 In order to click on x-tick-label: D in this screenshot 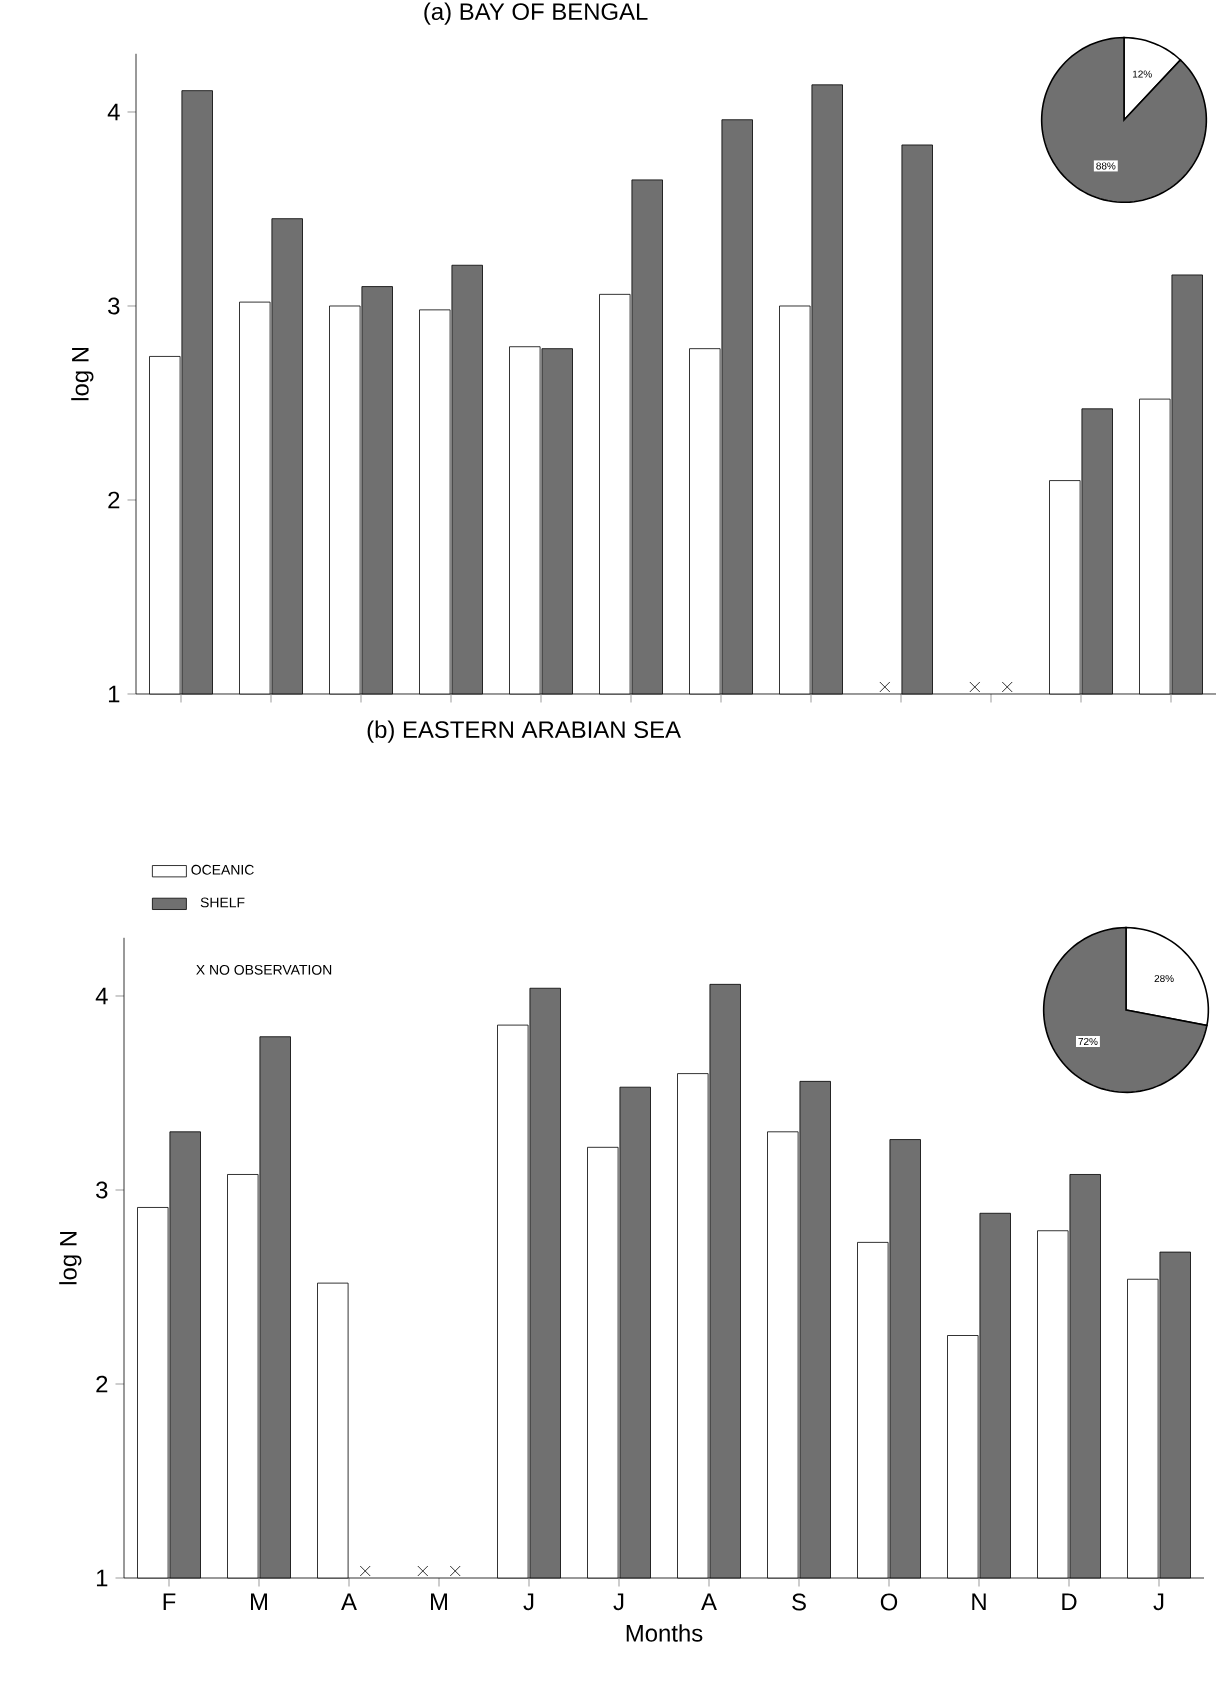, I will do `click(1069, 1601)`.